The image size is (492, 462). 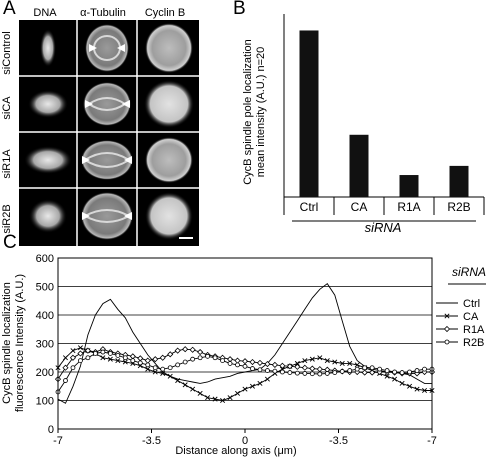 What do you see at coordinates (45, 316) in the screenshot?
I see `y-tick-label: 400` at bounding box center [45, 316].